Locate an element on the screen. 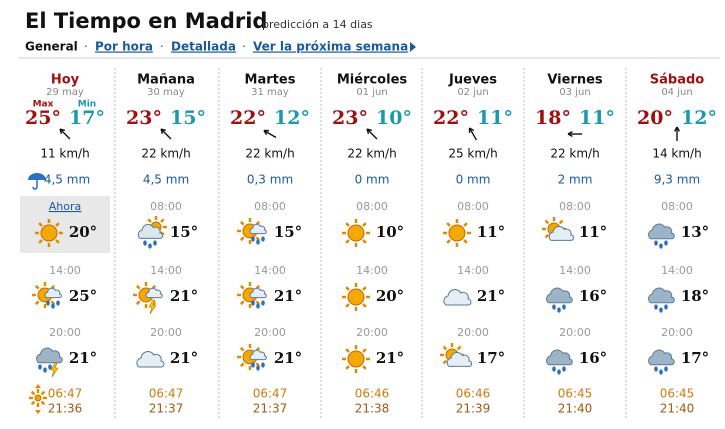  sunset: 21:39 is located at coordinates (473, 409).